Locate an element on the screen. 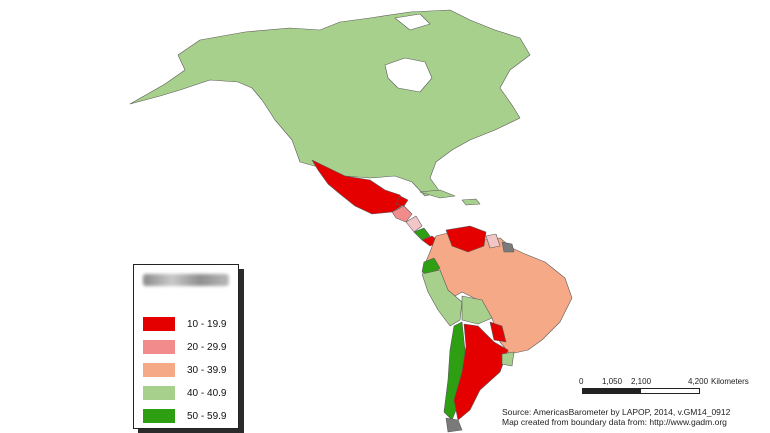 The width and height of the screenshot is (770, 433). scale-tick-label: 2,100 is located at coordinates (641, 381).